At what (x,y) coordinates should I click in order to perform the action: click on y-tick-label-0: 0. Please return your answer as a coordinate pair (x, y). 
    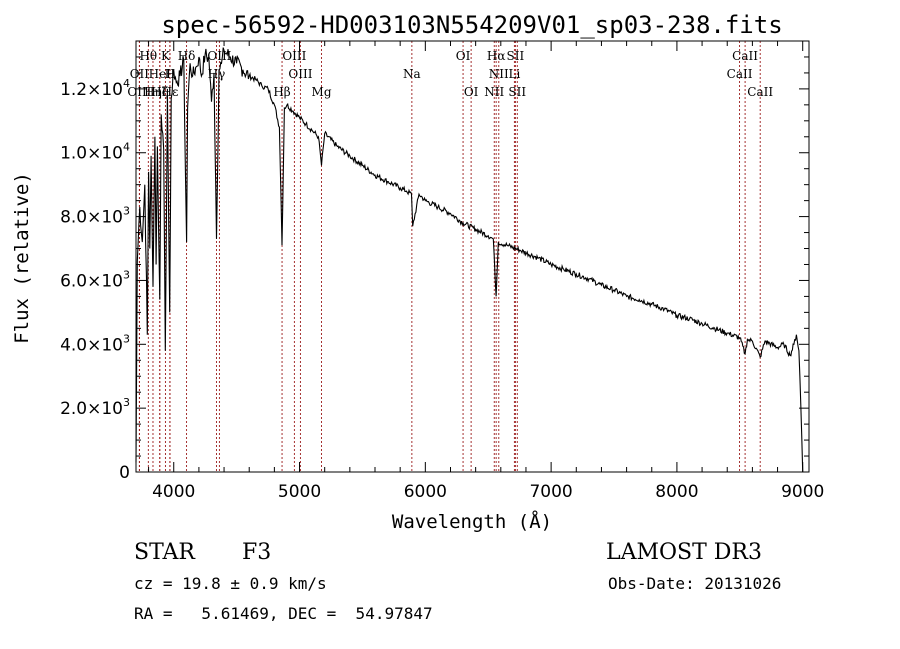
    Looking at the image, I should click on (124, 473).